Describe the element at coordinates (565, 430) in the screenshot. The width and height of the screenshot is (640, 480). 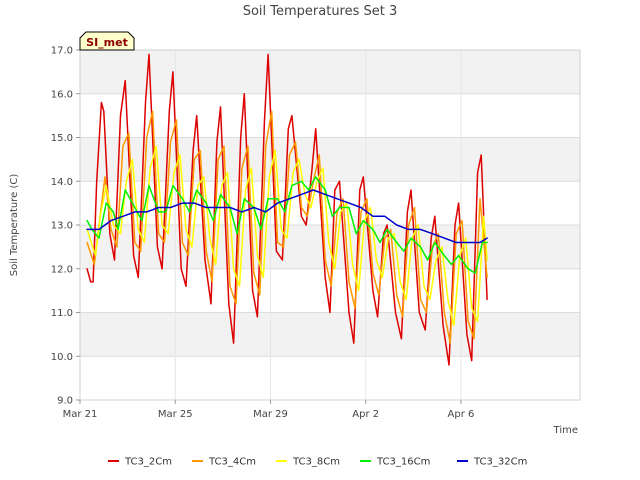
I see `x-axis-label: Time` at that location.